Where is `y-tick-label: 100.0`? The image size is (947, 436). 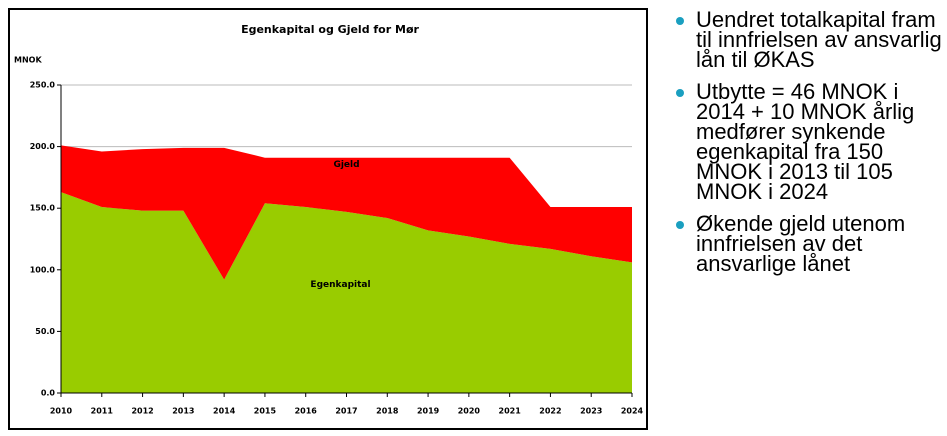 y-tick-label: 100.0 is located at coordinates (43, 269).